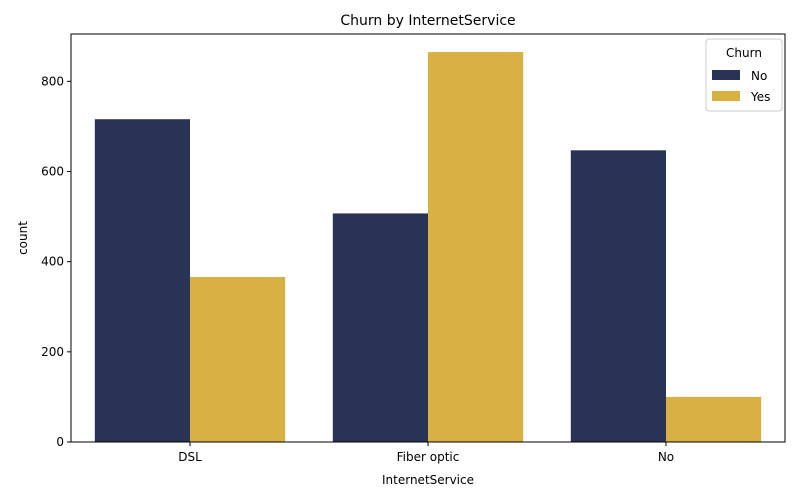  Describe the element at coordinates (759, 76) in the screenshot. I see `legend-label-no: No` at that location.